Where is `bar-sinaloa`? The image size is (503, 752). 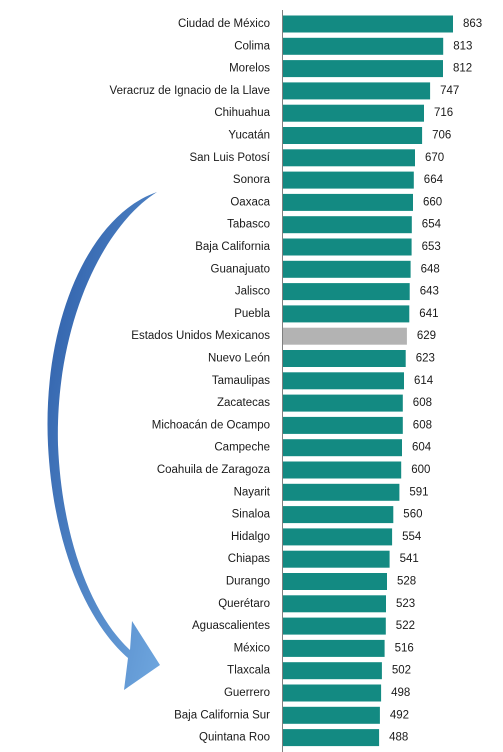 bar-sinaloa is located at coordinates (338, 515).